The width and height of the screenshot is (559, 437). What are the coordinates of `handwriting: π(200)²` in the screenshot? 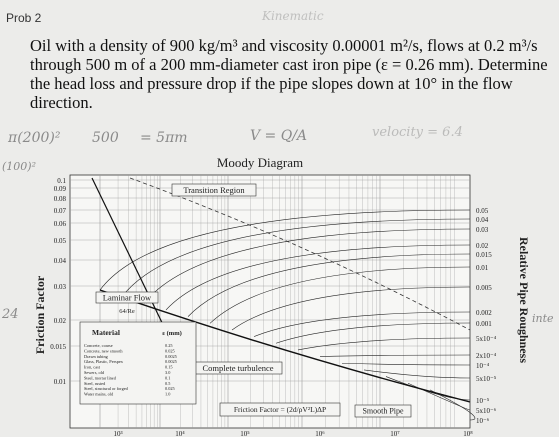 It's located at (34, 138).